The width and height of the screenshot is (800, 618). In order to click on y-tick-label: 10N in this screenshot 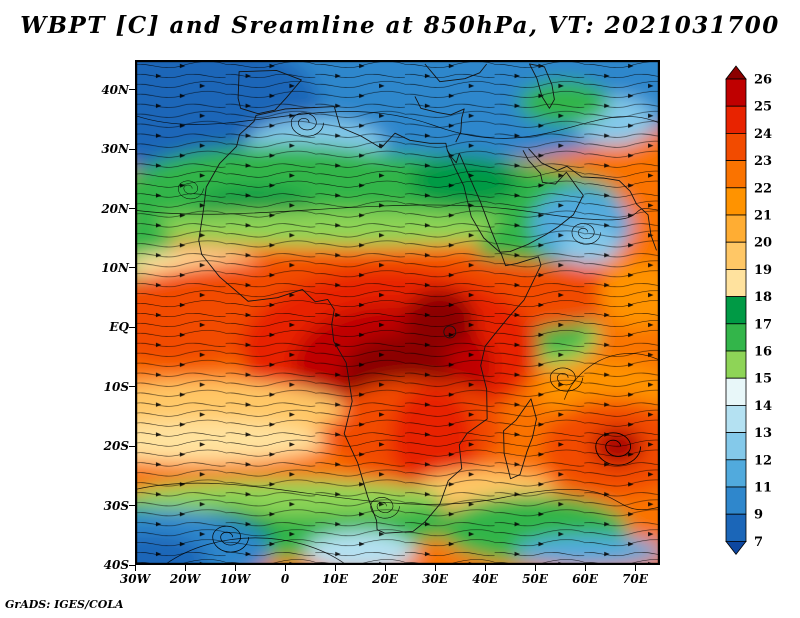, I will do `click(115, 267)`.